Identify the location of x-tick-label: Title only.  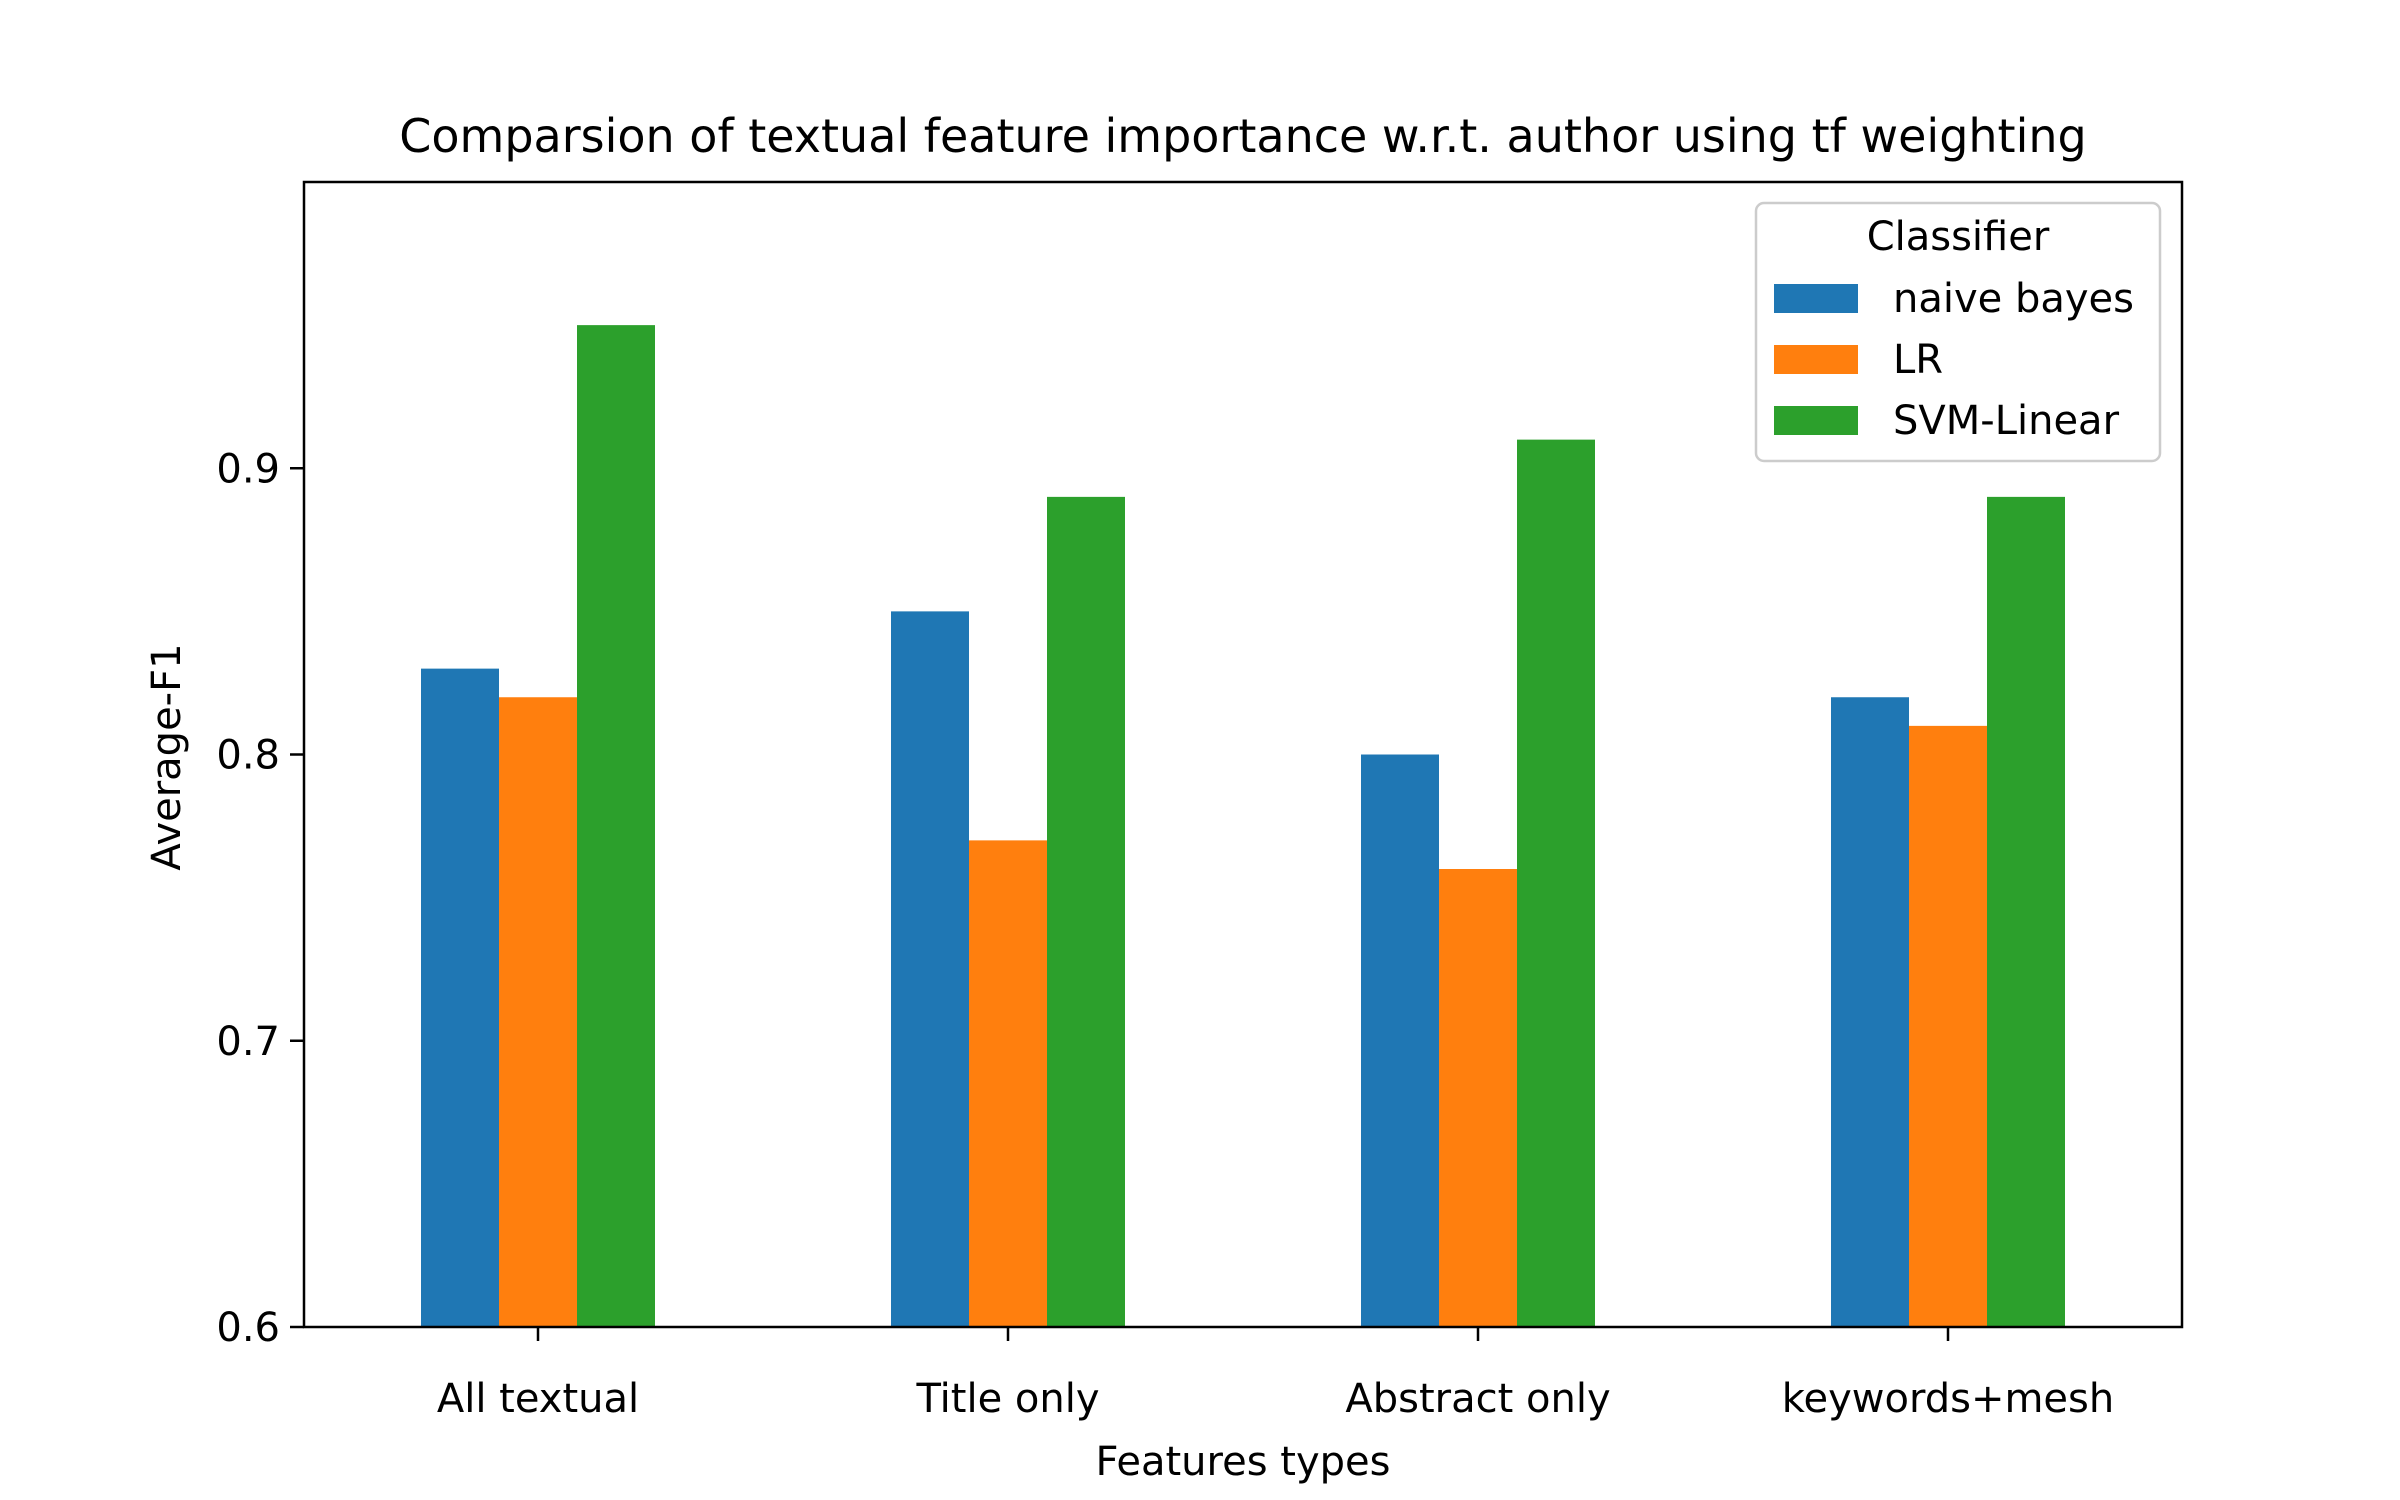
(1007, 1399).